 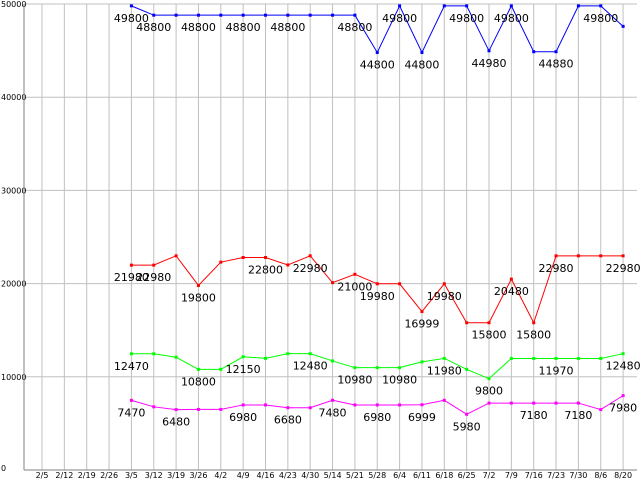 What do you see at coordinates (265, 270) in the screenshot?
I see `data-label: 22800` at bounding box center [265, 270].